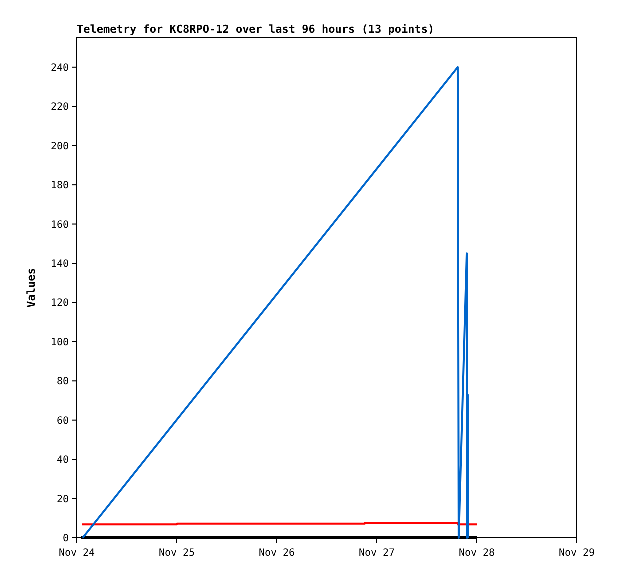  What do you see at coordinates (62, 500) in the screenshot?
I see `y-tick-label: 20` at bounding box center [62, 500].